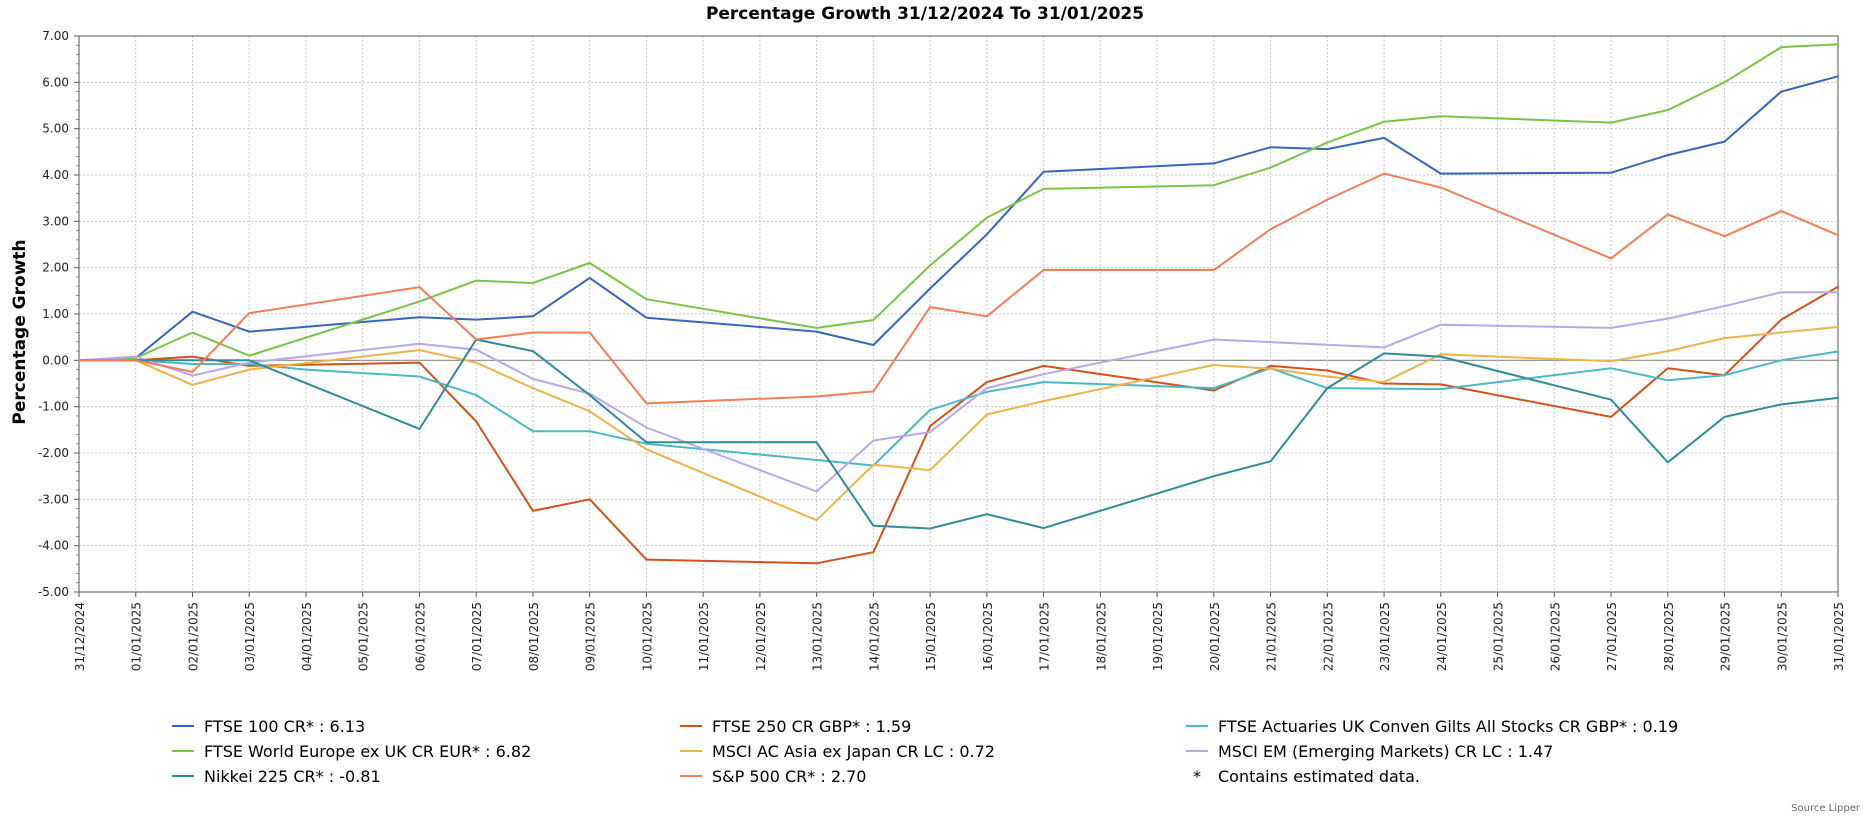  I want to click on x-tick-label: 29/01/2025, so click(1726, 636).